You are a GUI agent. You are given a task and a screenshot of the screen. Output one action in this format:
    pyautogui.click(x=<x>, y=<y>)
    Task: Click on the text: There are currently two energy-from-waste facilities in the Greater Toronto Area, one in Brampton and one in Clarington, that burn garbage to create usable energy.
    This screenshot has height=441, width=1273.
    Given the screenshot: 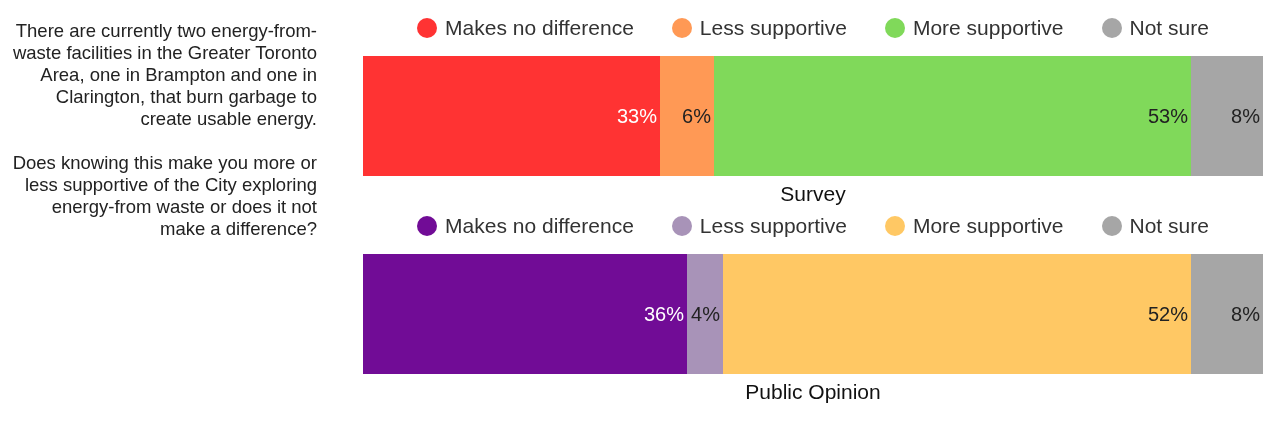 What is the action you would take?
    pyautogui.click(x=164, y=75)
    